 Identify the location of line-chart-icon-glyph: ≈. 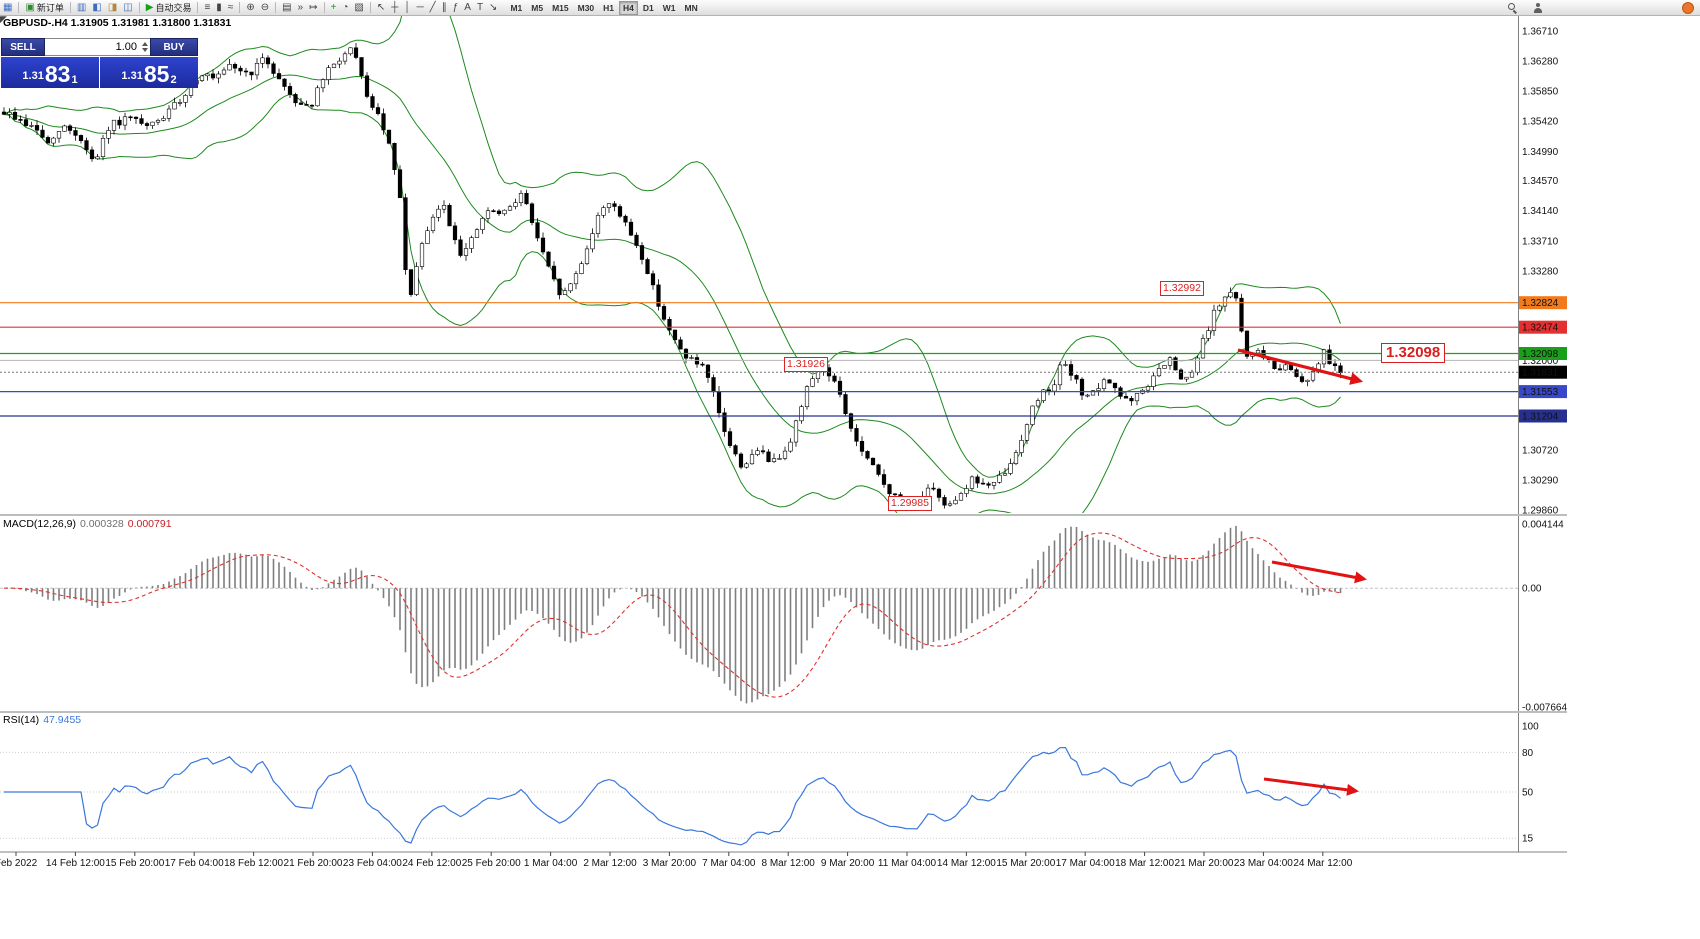
(230, 7).